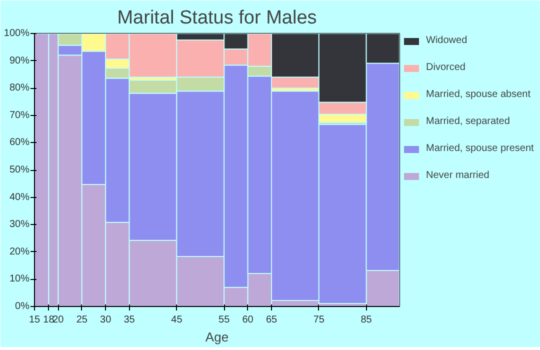 The image size is (540, 350). Describe the element at coordinates (106, 320) in the screenshot. I see `x-tick-label: 30` at that location.